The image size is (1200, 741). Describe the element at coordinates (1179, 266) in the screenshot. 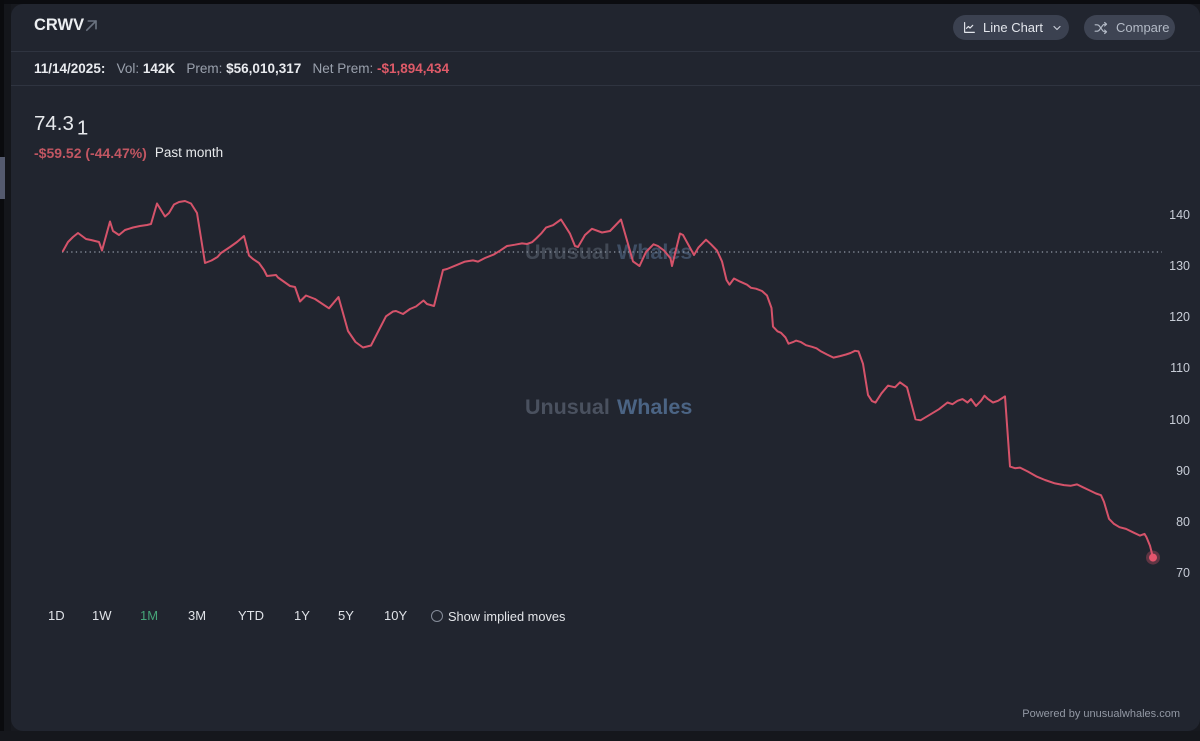

I see `svg-text: 130` at that location.